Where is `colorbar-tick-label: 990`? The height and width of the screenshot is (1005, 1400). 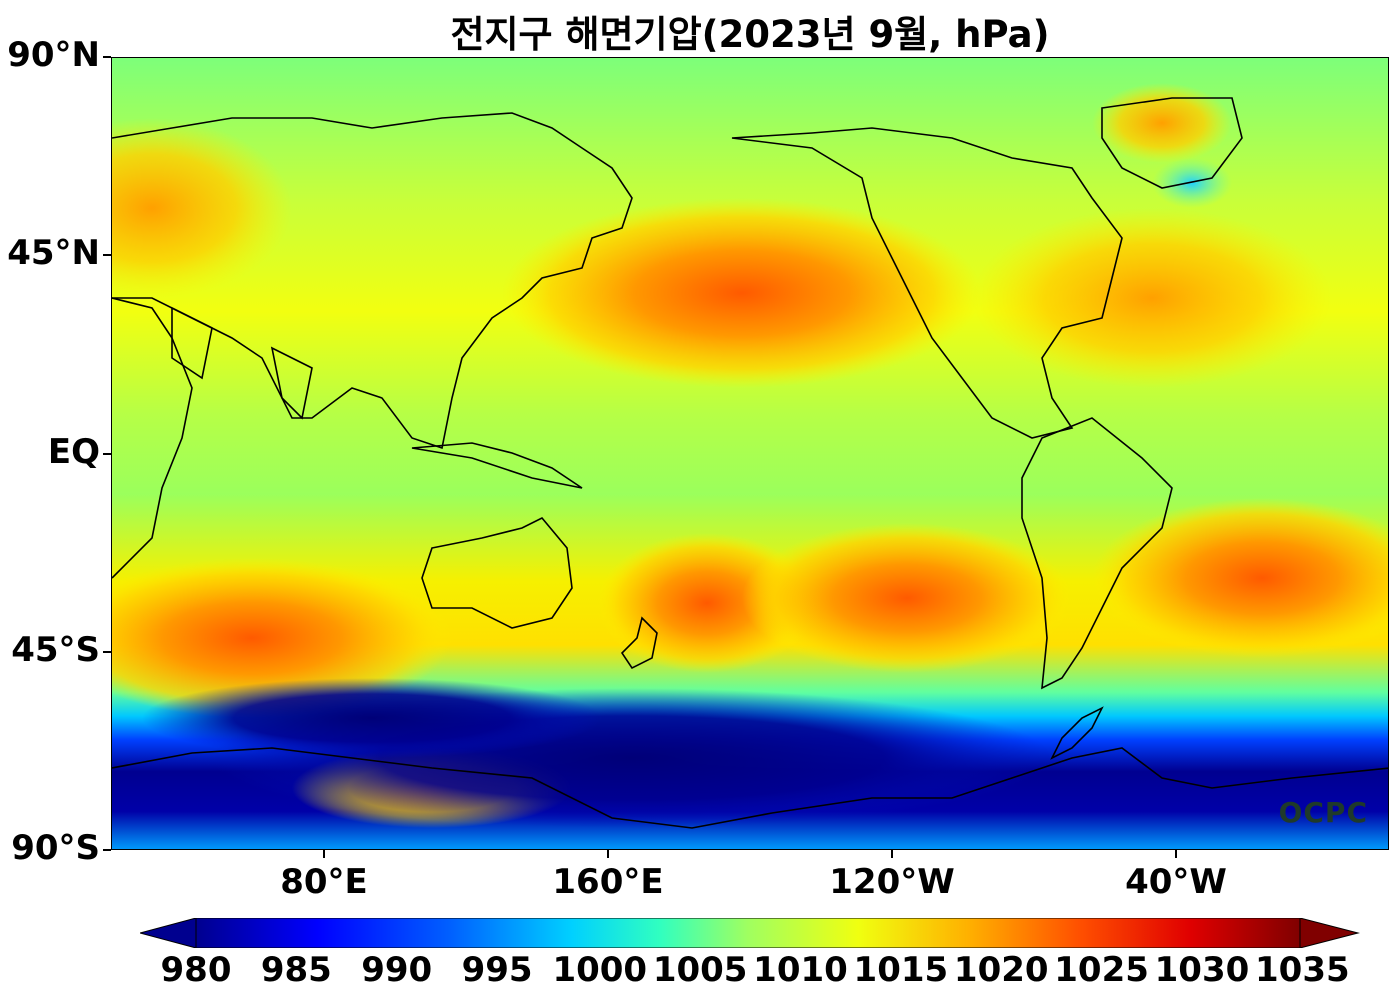
colorbar-tick-label: 990 is located at coordinates (397, 970).